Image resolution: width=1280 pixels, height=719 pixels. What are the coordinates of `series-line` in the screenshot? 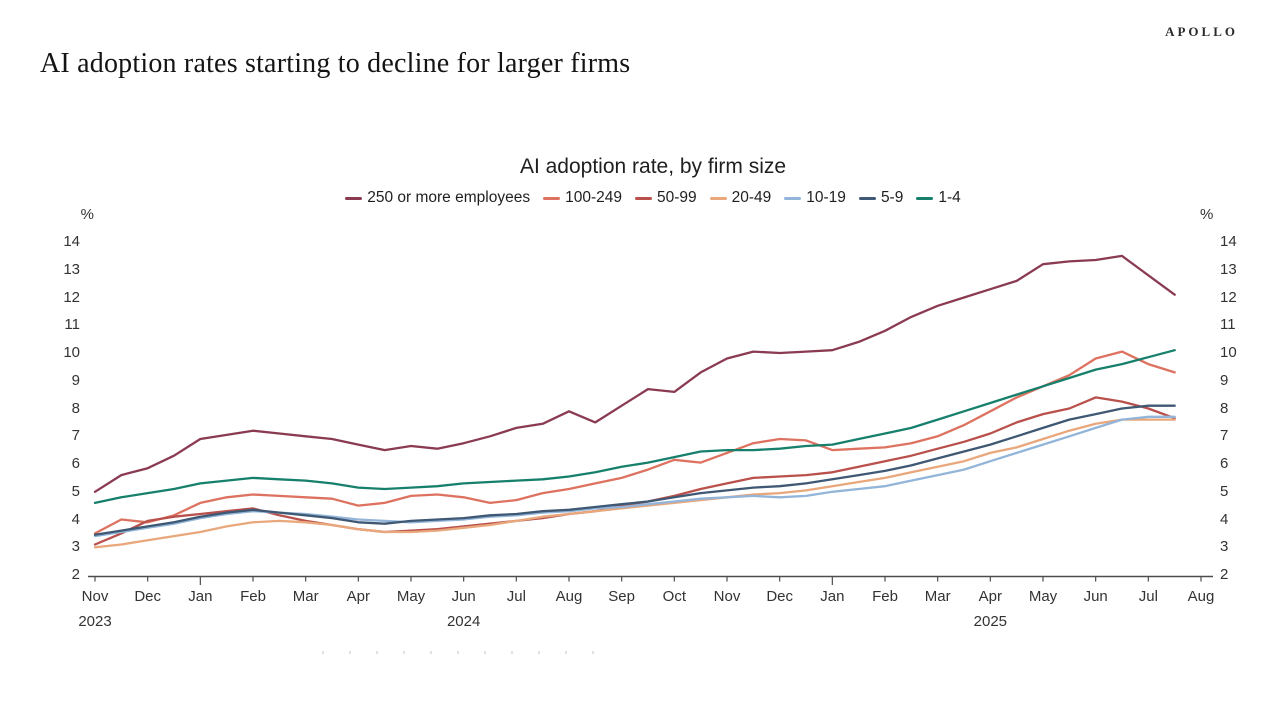 It's located at (634, 476).